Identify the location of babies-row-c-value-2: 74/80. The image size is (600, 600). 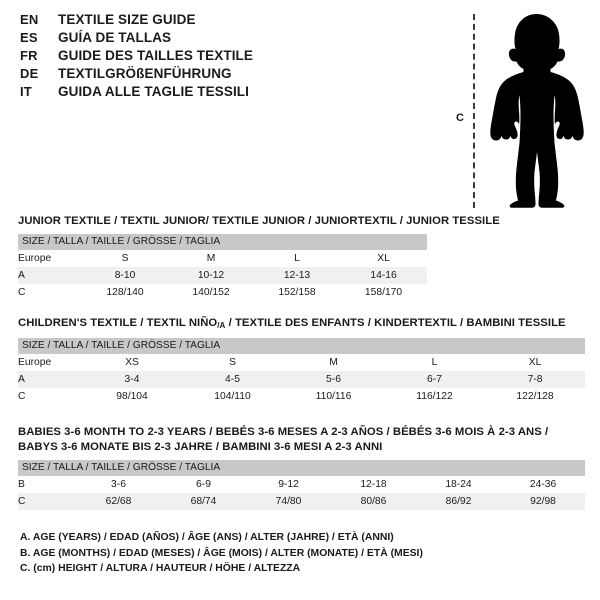
(288, 501).